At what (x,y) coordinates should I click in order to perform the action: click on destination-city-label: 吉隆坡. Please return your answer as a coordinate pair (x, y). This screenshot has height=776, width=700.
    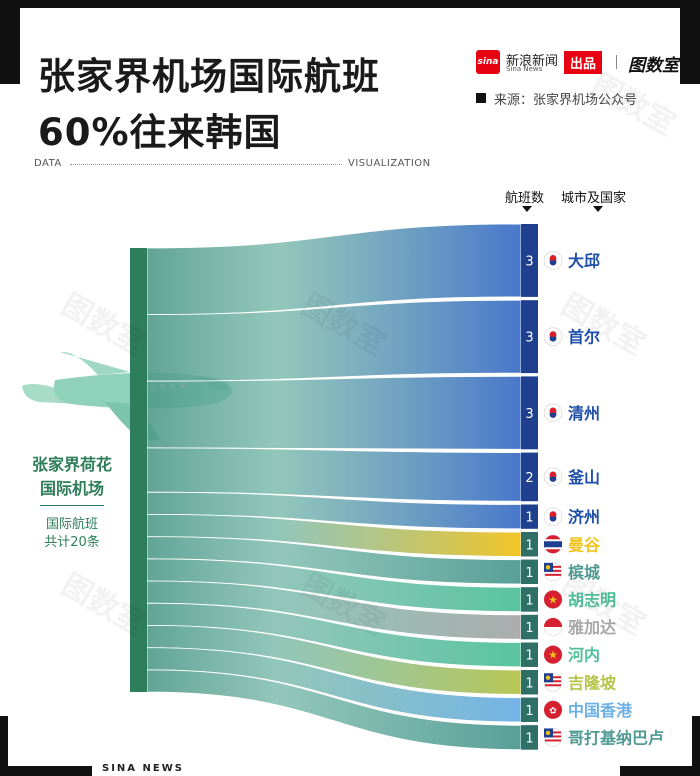
    Looking at the image, I should click on (592, 682).